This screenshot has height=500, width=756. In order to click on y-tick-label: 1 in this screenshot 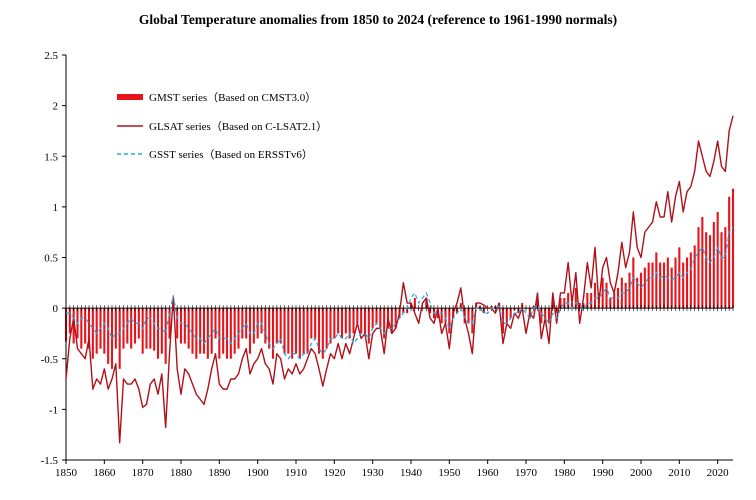, I will do `click(56, 208)`.